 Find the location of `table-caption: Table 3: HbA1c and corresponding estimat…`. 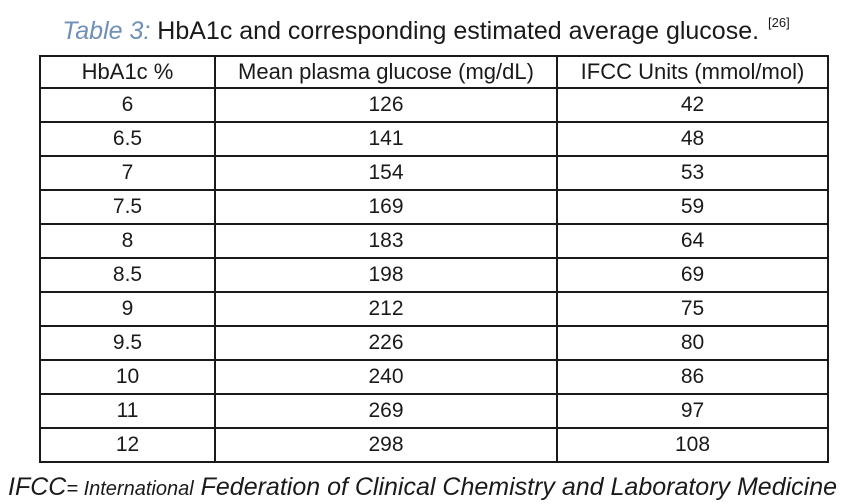

table-caption: Table 3: HbA1c and corresponding estimat… is located at coordinates (426, 27).